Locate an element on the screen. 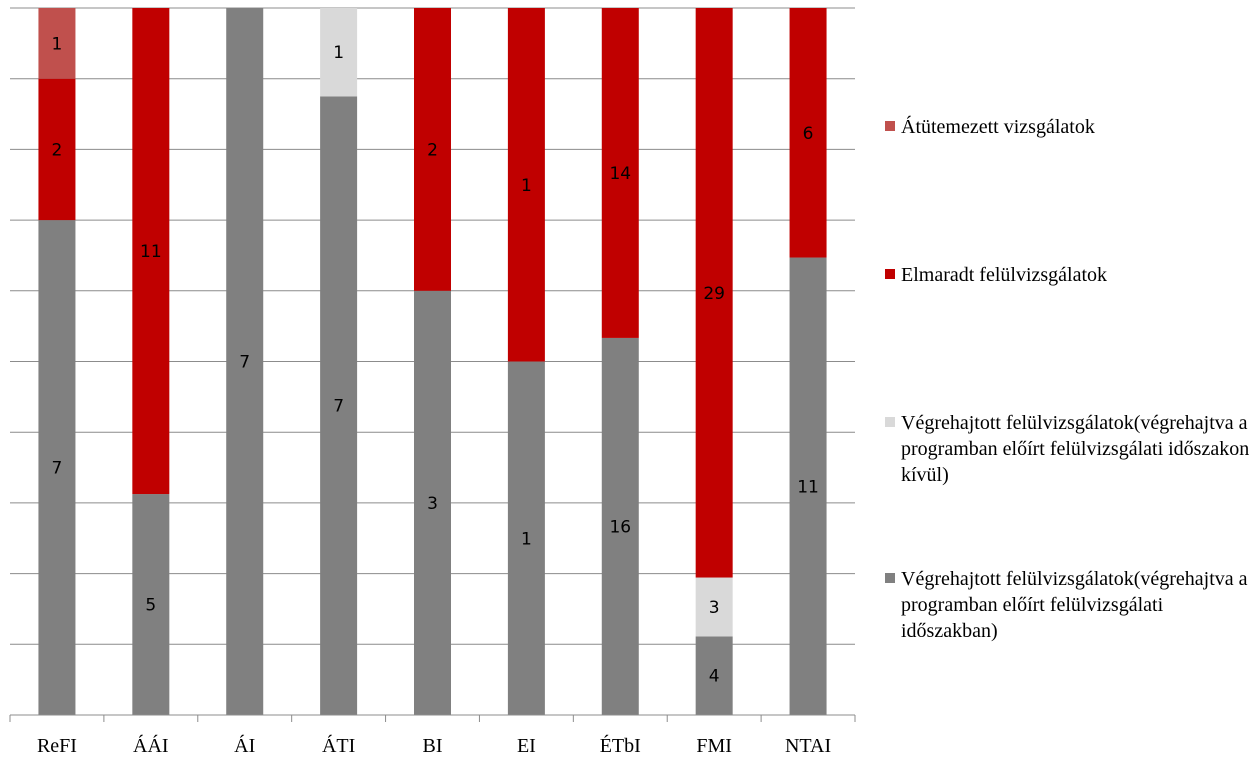 Image resolution: width=1255 pixels, height=760 pixels. legend-item-missed: Elmaradt felülvizsgálatok is located at coordinates (1068, 275).